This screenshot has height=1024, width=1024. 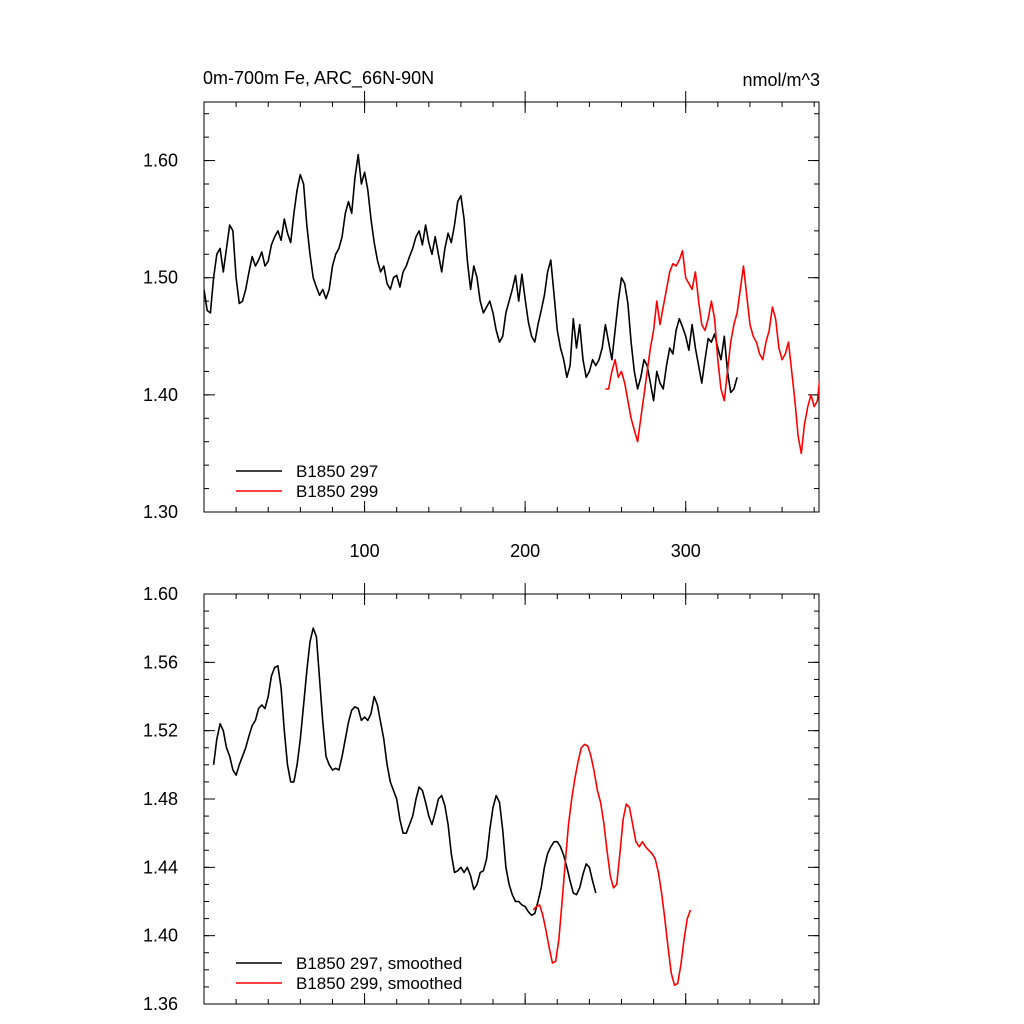 I want to click on units-label: nmol/m^3, so click(x=781, y=80).